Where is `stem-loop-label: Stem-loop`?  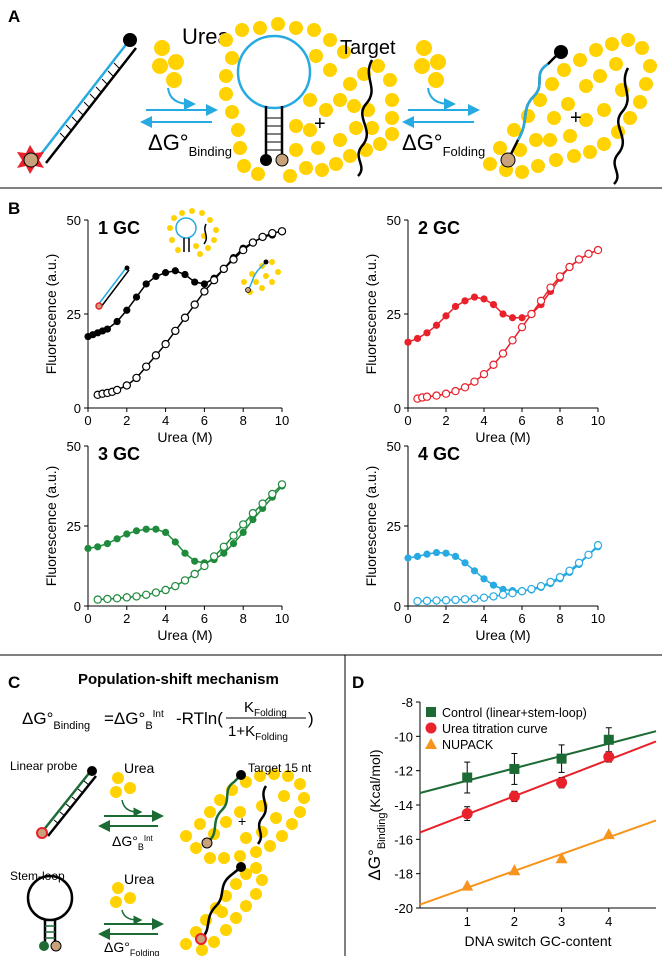 stem-loop-label: Stem-loop is located at coordinates (37, 876).